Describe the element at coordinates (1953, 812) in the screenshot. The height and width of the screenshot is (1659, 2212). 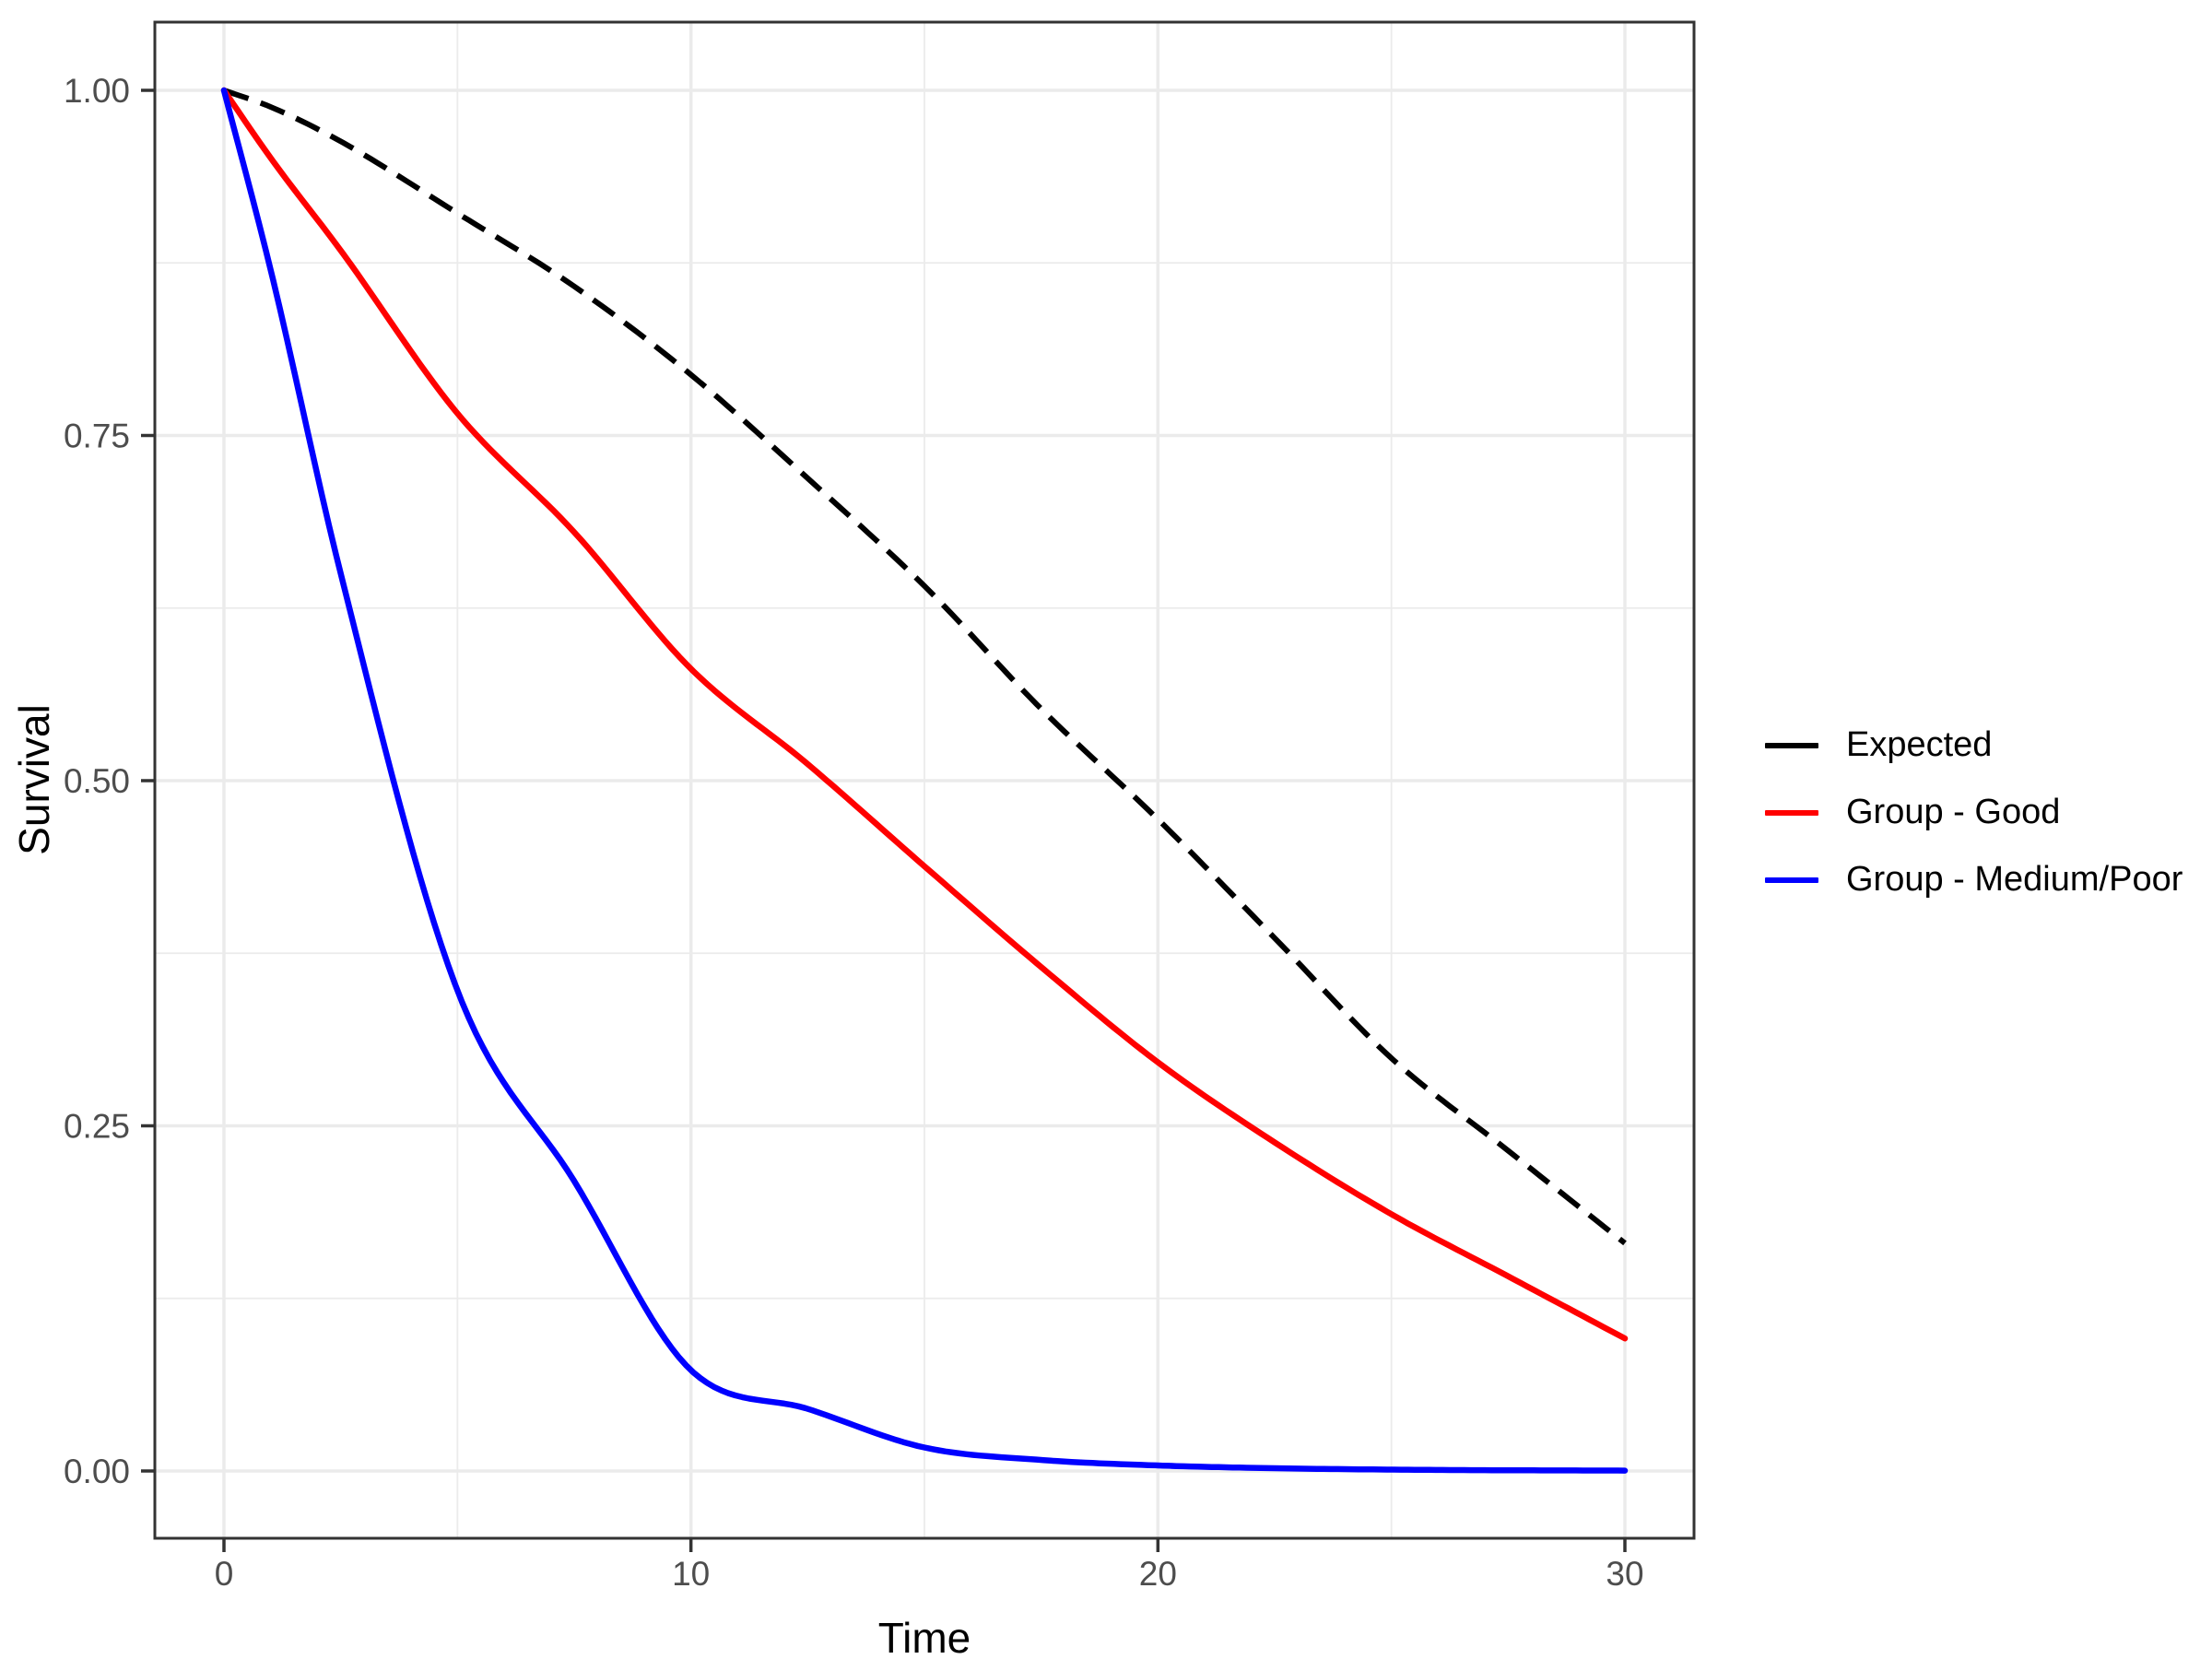
I see `legend-label-group-good: Group - Good` at that location.